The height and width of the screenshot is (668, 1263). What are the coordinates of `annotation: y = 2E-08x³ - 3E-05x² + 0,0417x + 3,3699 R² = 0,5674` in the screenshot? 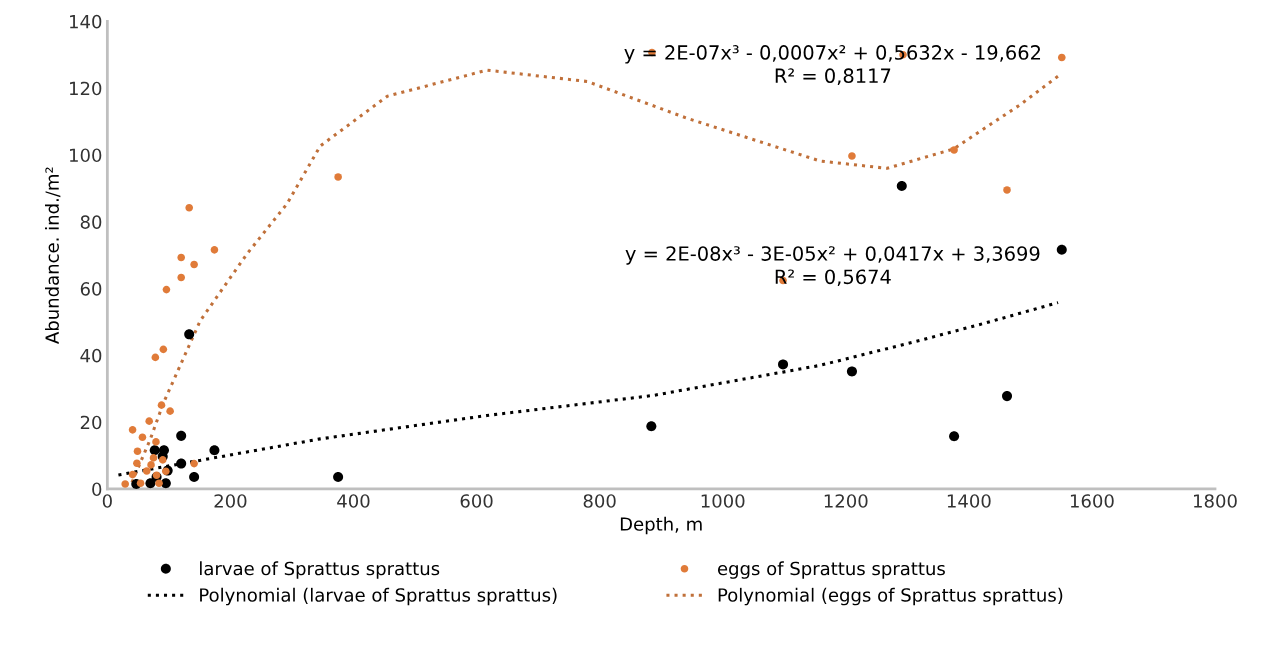 It's located at (832, 266).